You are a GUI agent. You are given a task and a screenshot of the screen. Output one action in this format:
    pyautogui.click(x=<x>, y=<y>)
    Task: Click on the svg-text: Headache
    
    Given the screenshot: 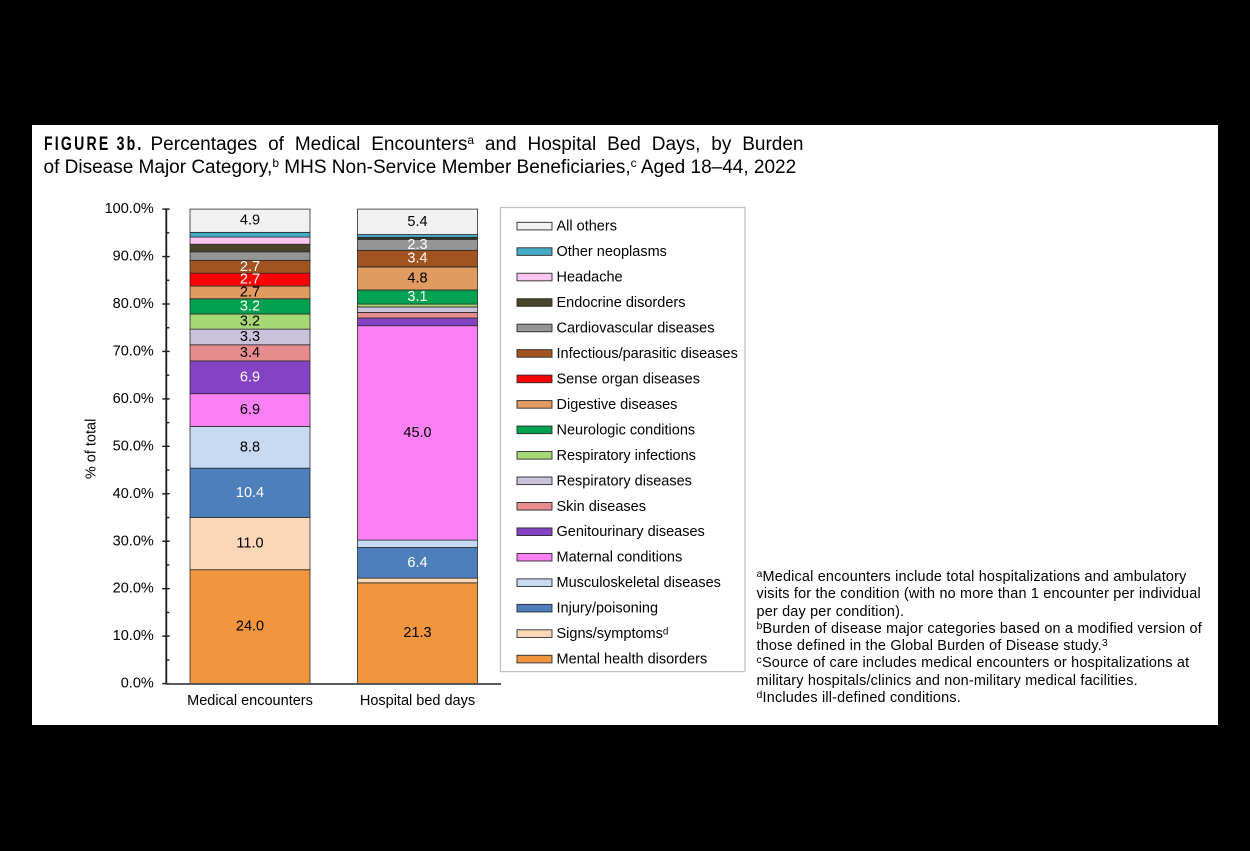 What is the action you would take?
    pyautogui.click(x=590, y=278)
    